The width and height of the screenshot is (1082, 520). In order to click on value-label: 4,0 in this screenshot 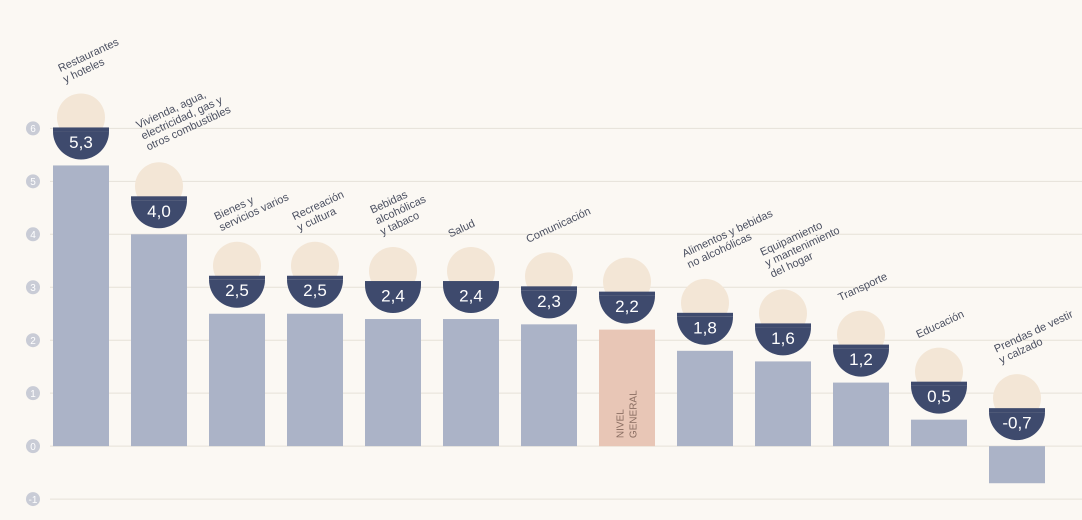, I will do `click(159, 211)`.